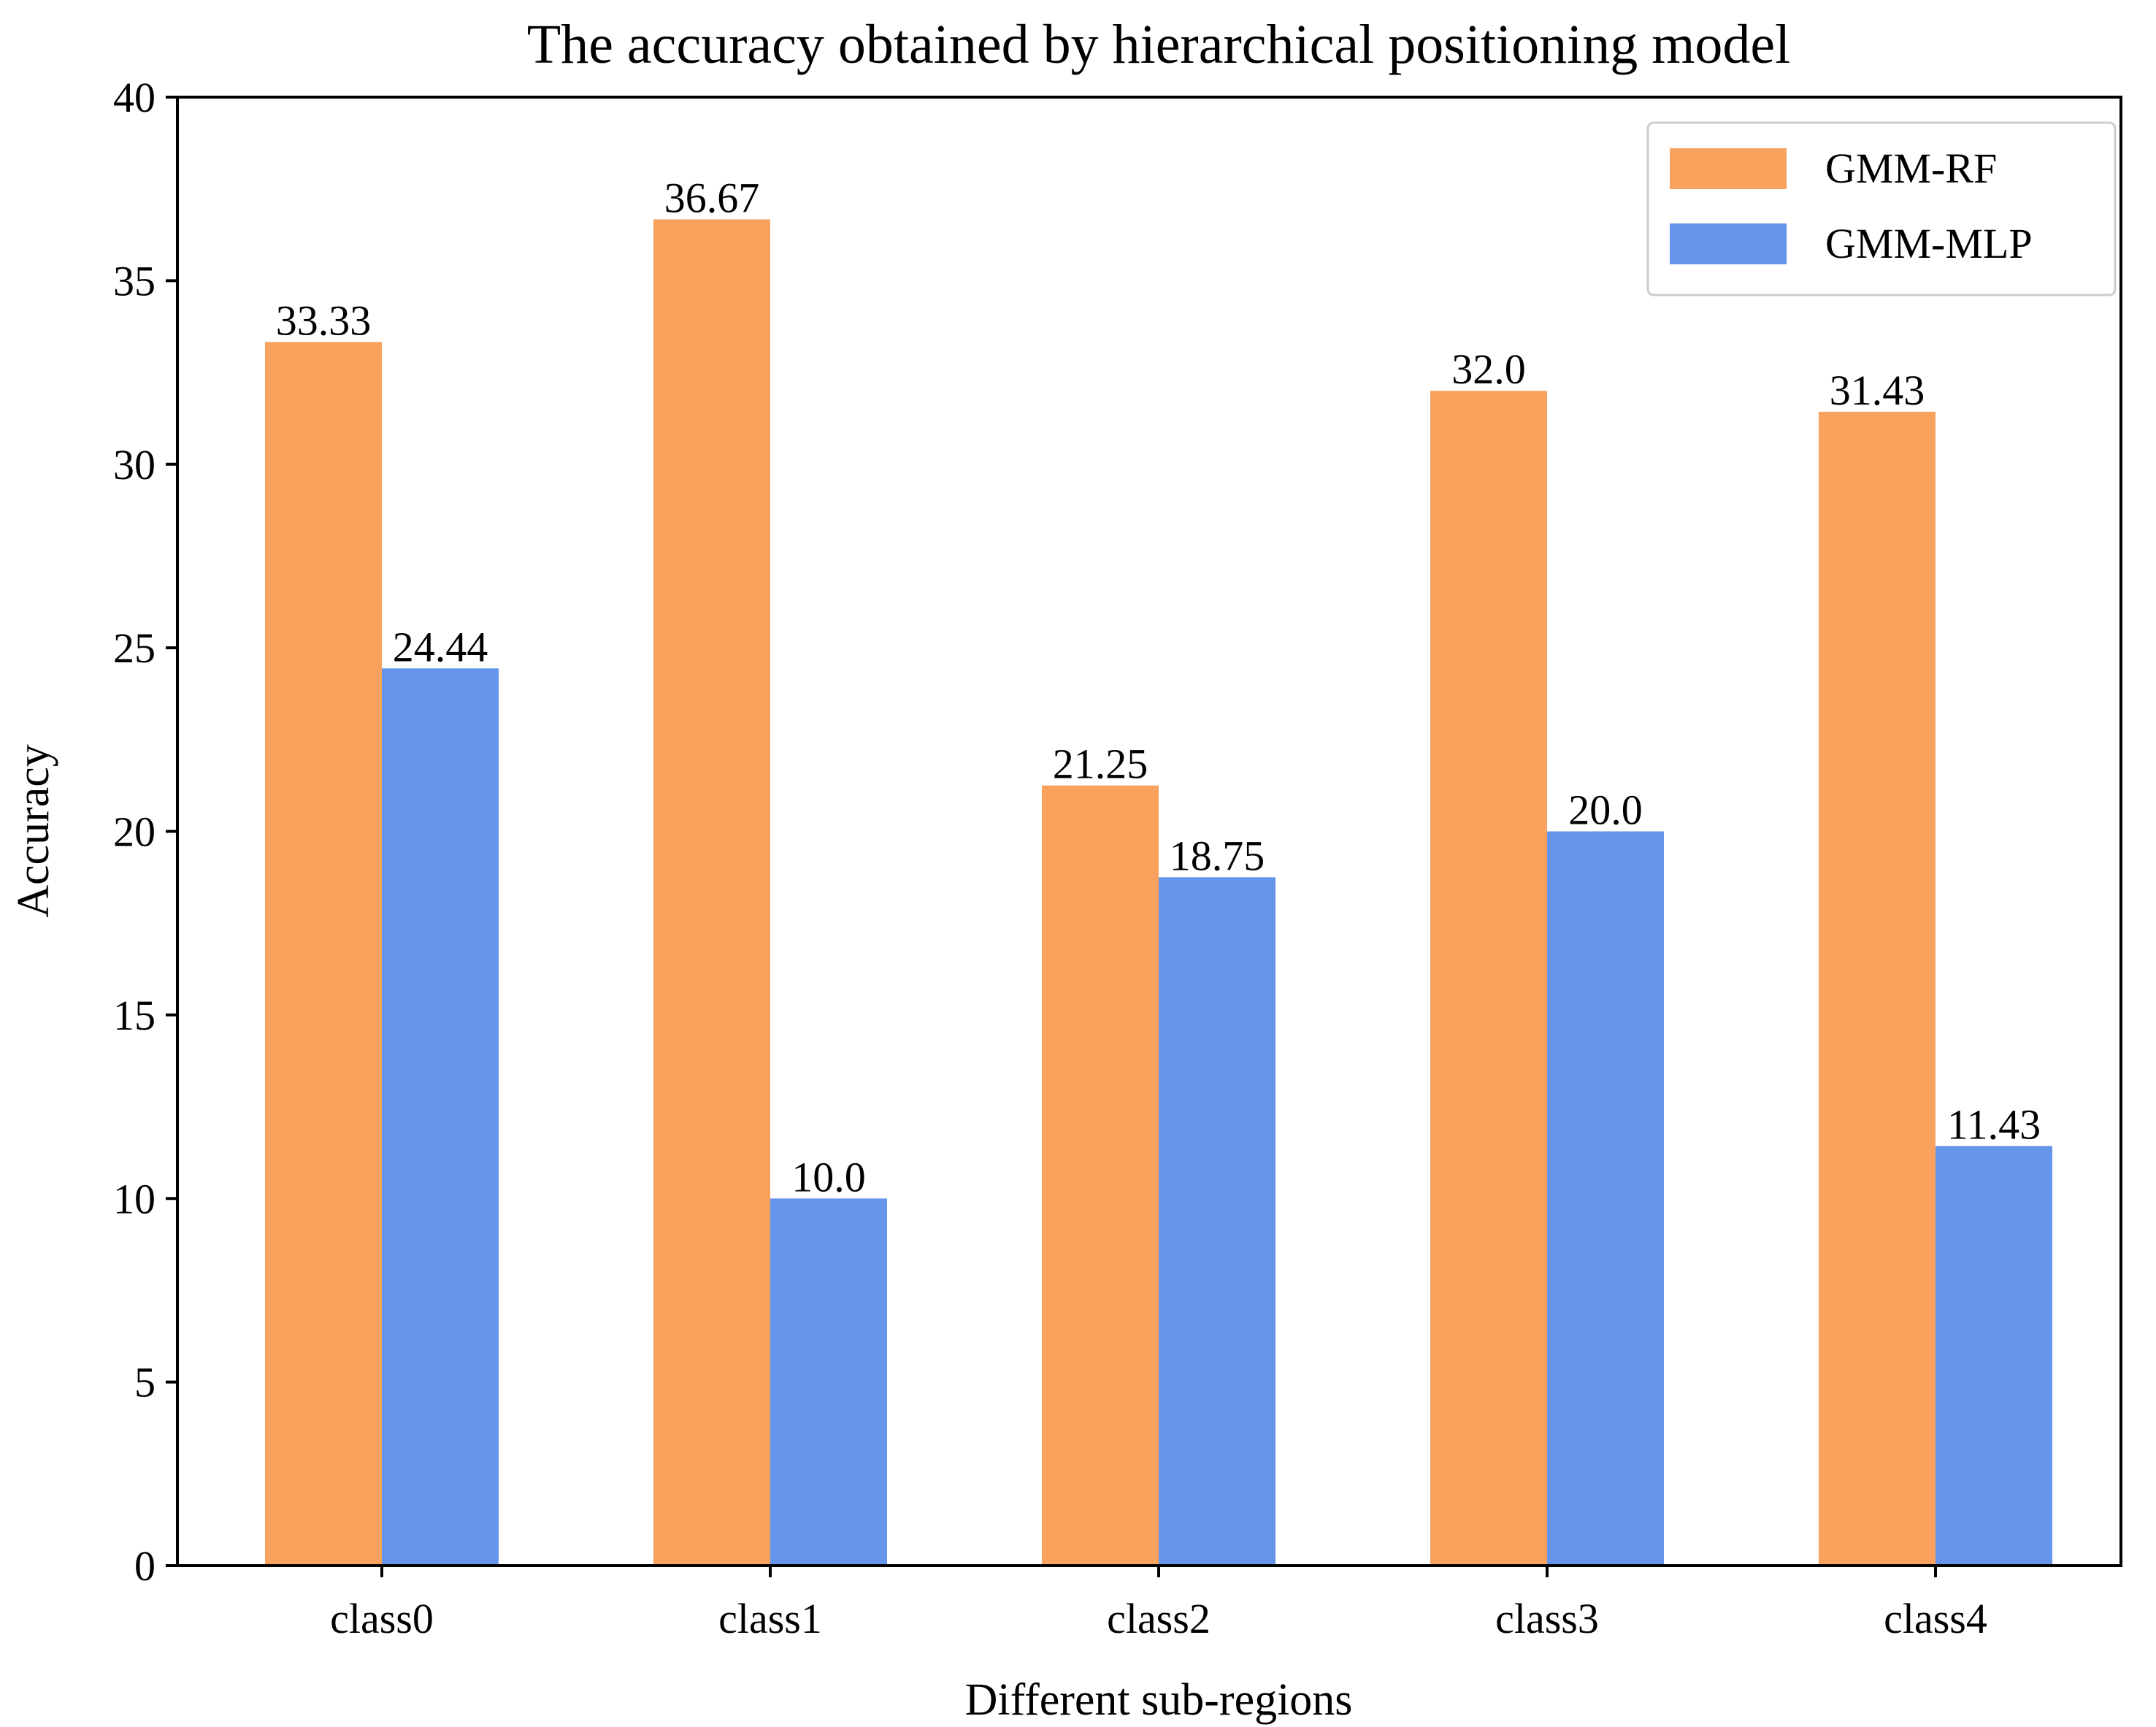 The image size is (2156, 1727). Describe the element at coordinates (1100, 1175) in the screenshot. I see `bar-gmm-rf-class2` at that location.